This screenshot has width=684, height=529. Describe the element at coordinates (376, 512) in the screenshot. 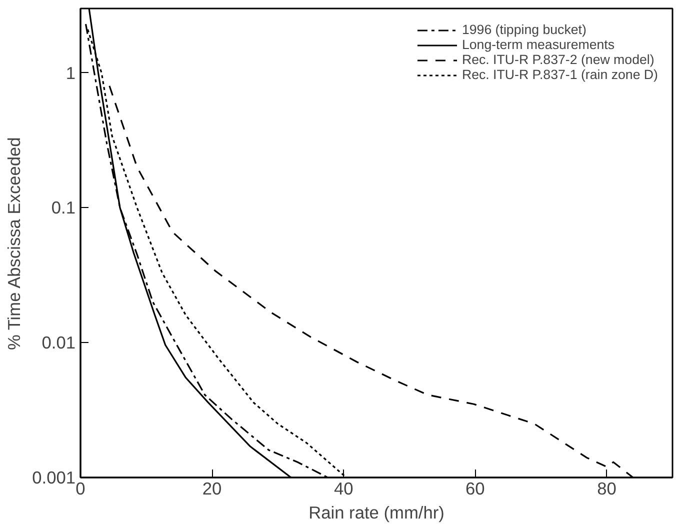

I see `x-axis-title: Rain rate (mm/hr)` at that location.